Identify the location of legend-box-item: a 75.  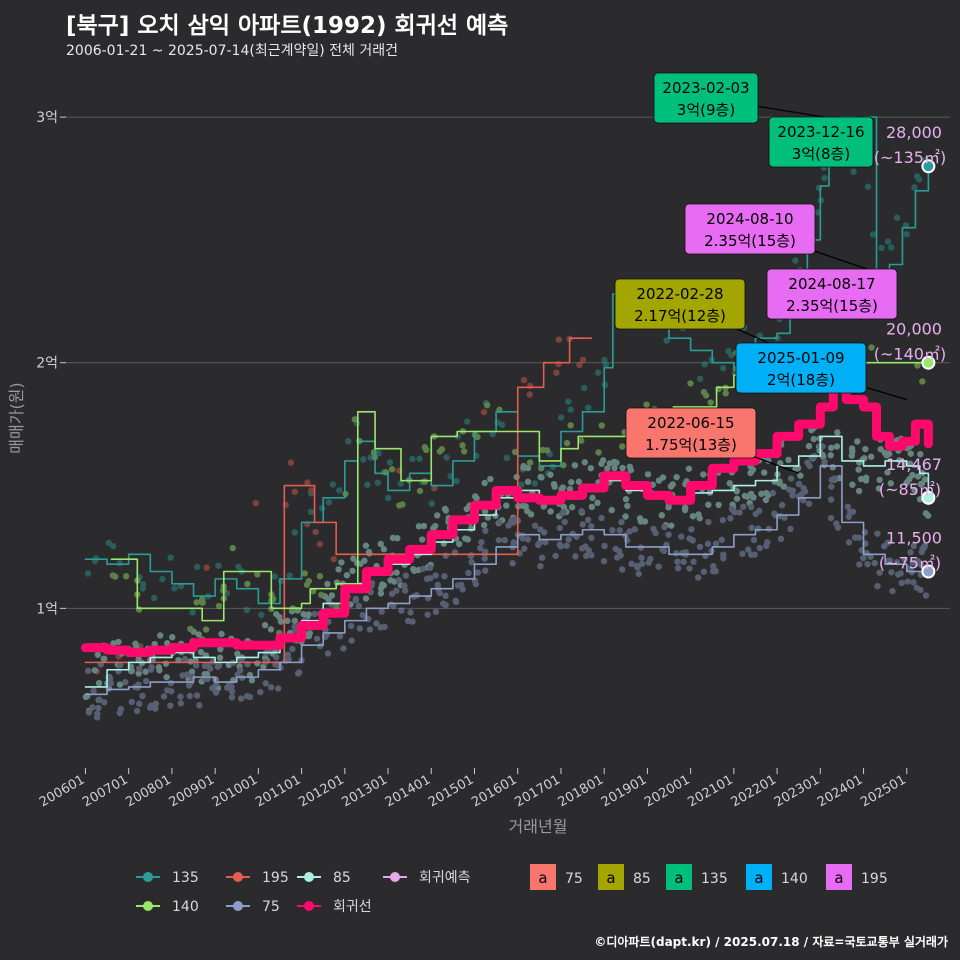
(556, 877).